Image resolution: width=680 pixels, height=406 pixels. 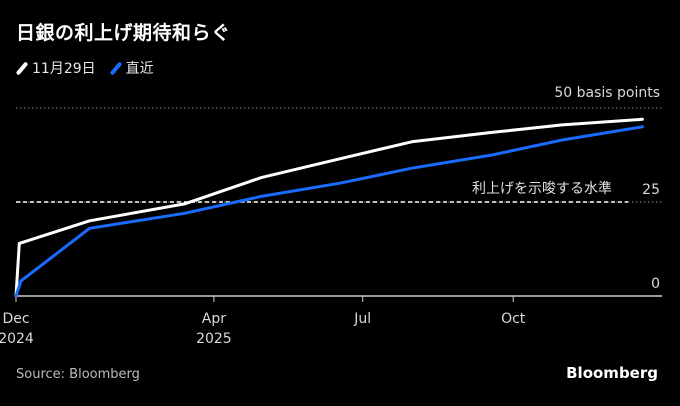 I want to click on x-tick-sublabel-0: 2024, so click(x=17, y=339).